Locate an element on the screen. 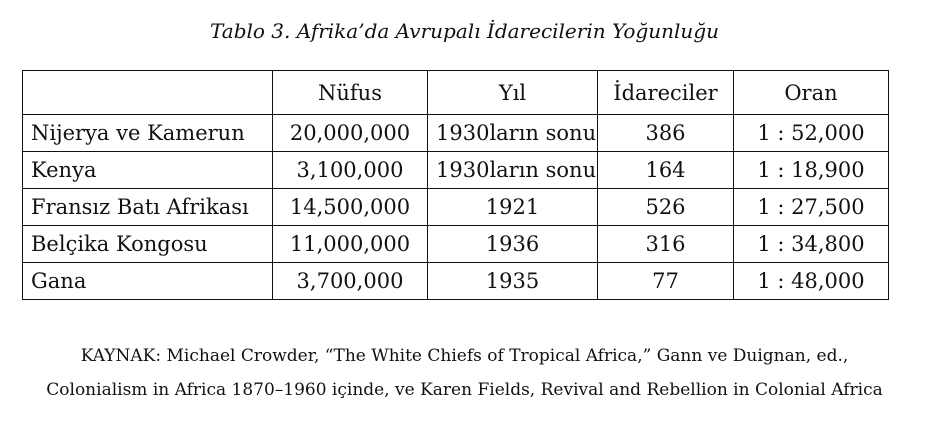 This screenshot has width=929, height=427. administrators-cell: 316 is located at coordinates (665, 244).